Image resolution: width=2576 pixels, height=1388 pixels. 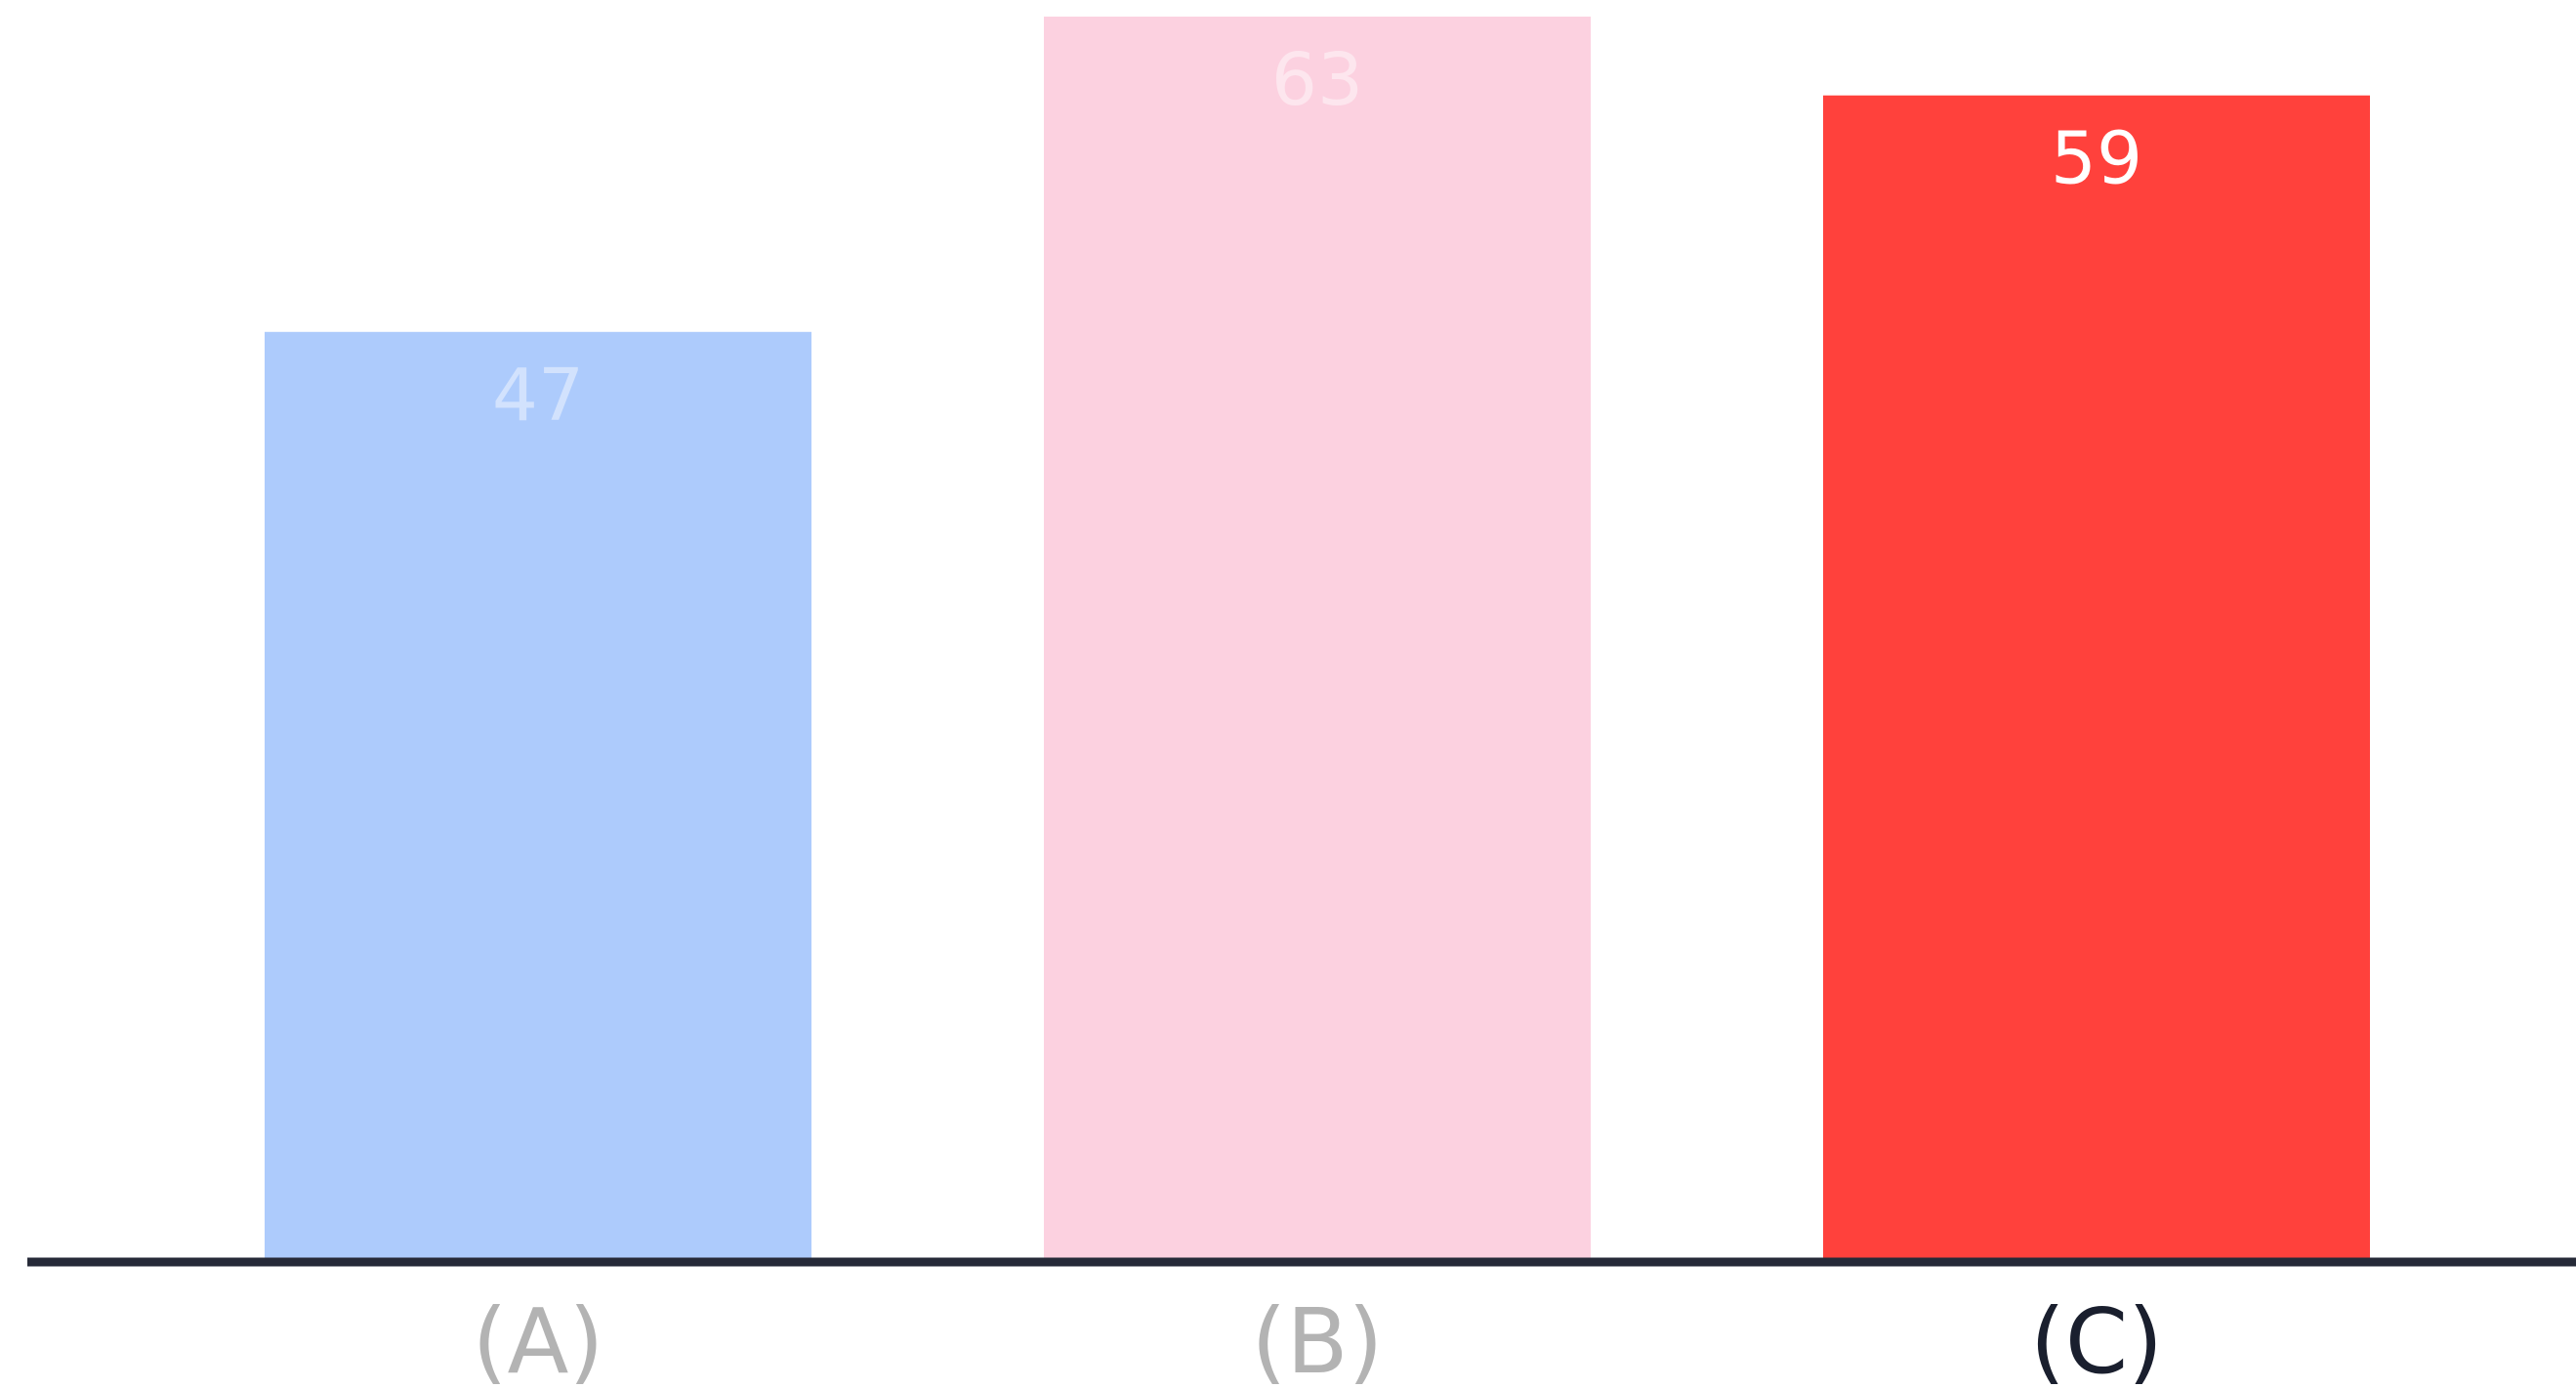 What do you see at coordinates (538, 1338) in the screenshot?
I see `x-tick-label-1: (A)` at bounding box center [538, 1338].